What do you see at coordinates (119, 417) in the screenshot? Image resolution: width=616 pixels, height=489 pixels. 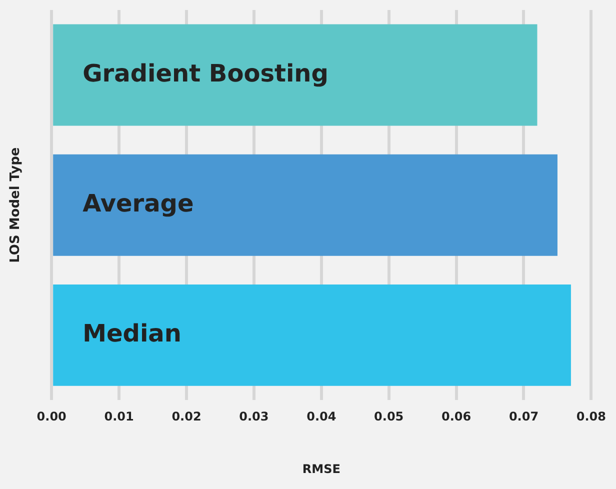 I see `x-tick-label: 0.01` at bounding box center [119, 417].